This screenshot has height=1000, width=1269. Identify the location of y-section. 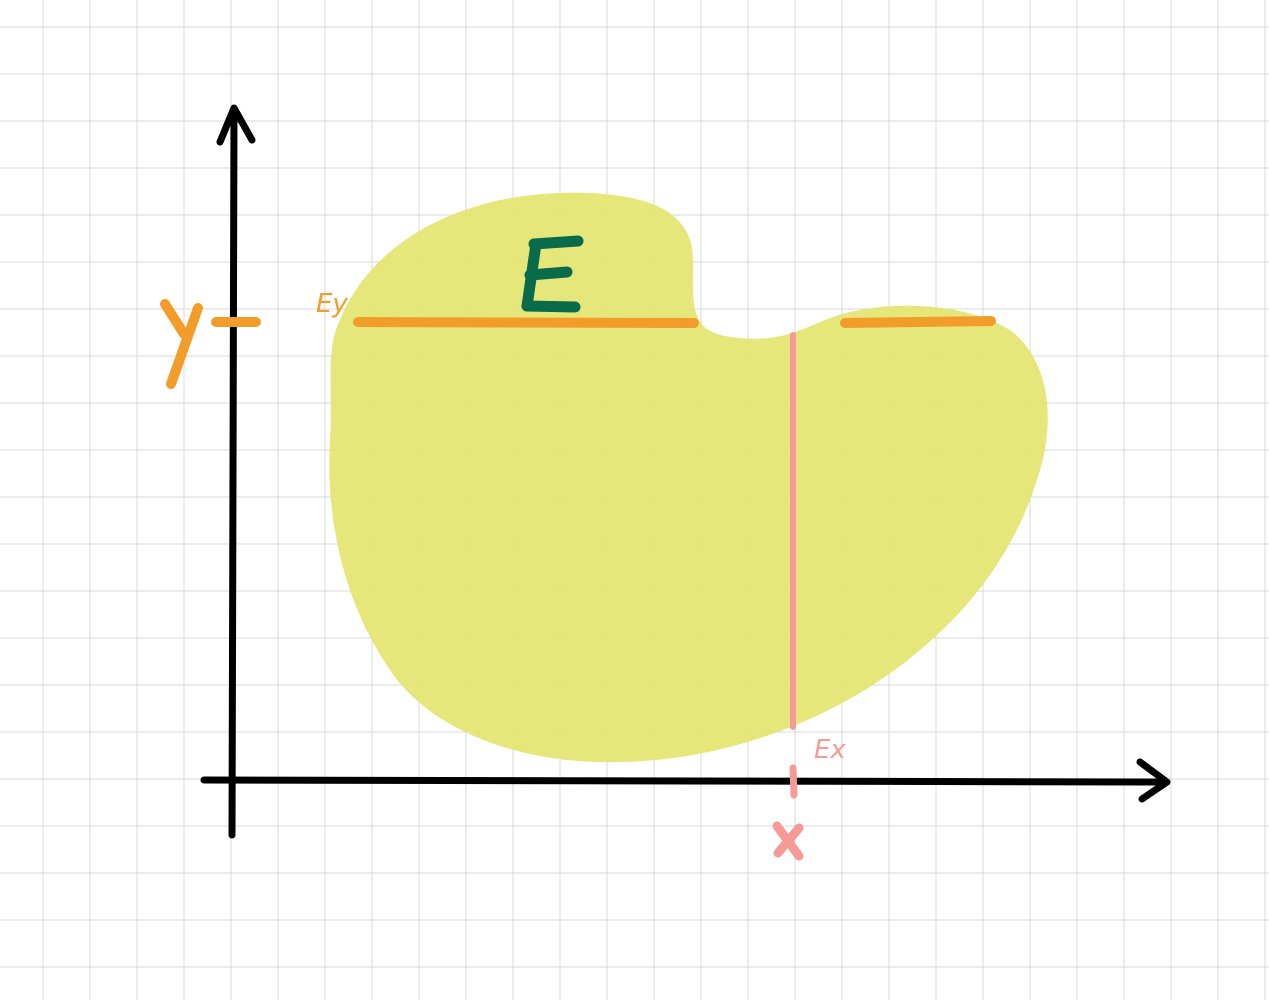
(603, 322).